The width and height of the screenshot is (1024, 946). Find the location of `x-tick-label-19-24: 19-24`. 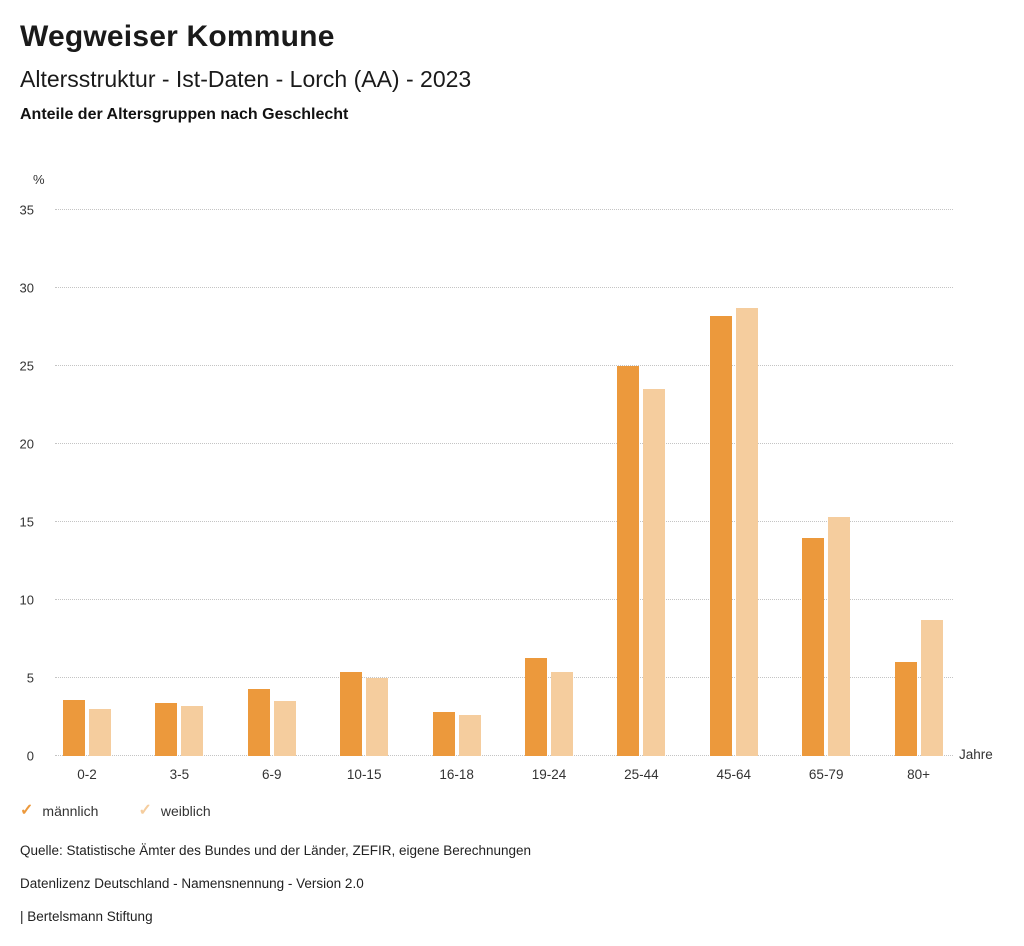

x-tick-label-19-24: 19-24 is located at coordinates (549, 774).